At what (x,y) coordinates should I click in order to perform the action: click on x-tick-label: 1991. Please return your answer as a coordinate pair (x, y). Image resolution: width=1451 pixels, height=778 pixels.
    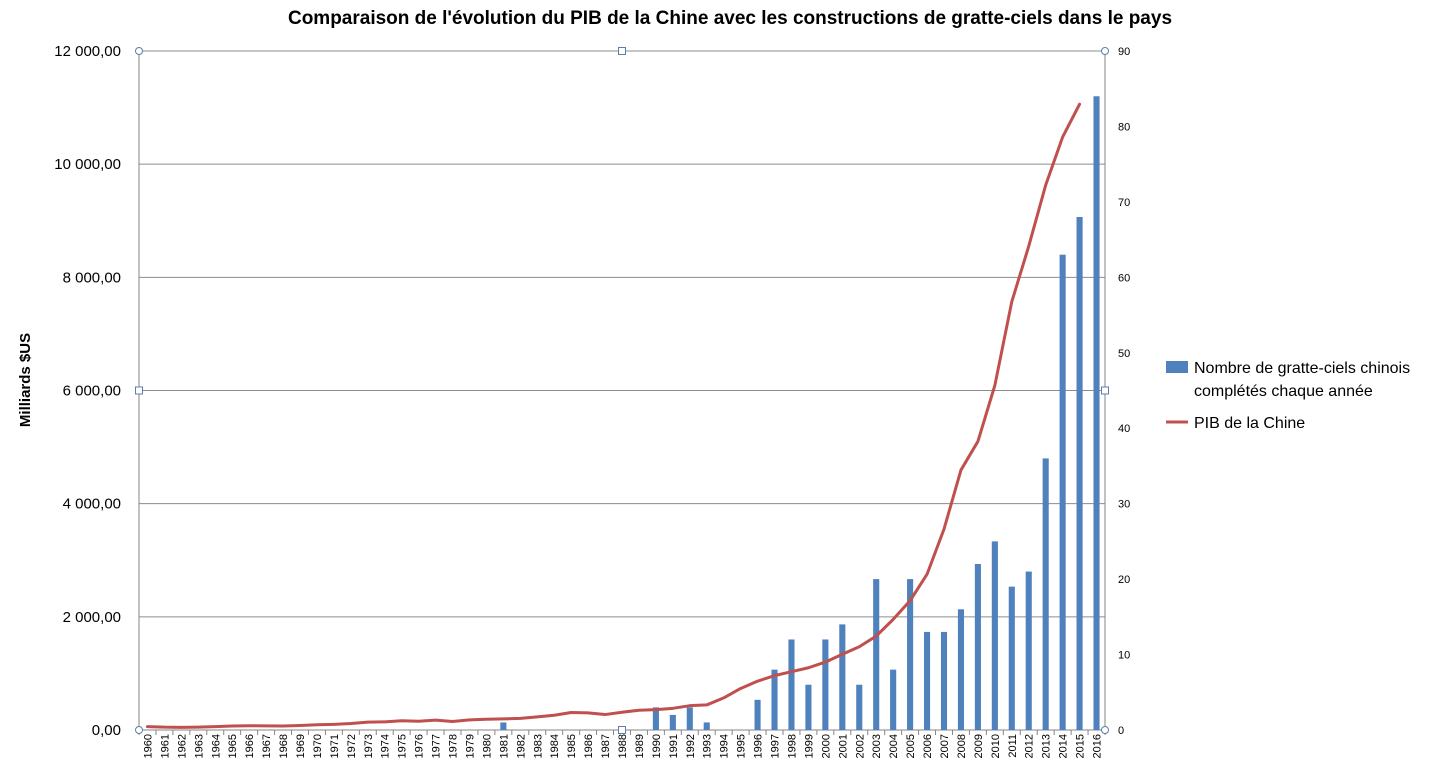
    Looking at the image, I should click on (674, 746).